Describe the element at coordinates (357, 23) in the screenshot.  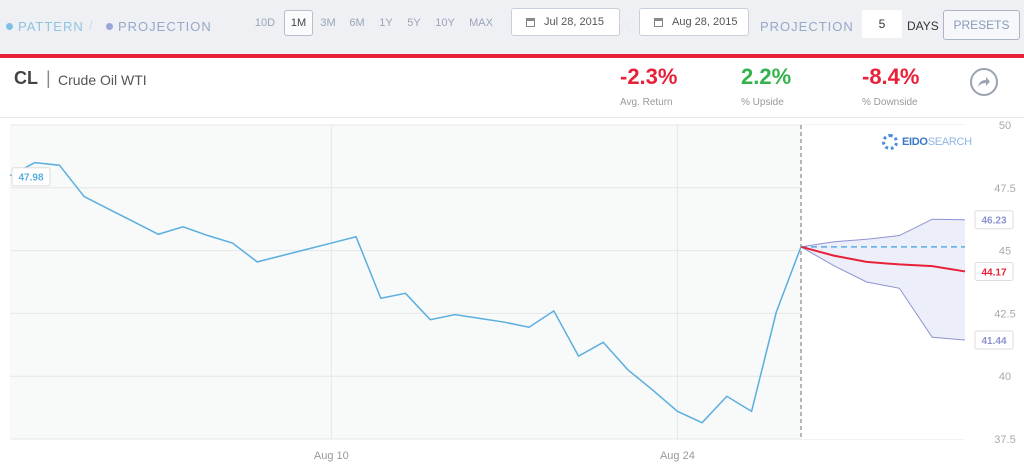
I see `range-6m-button: 6M` at that location.